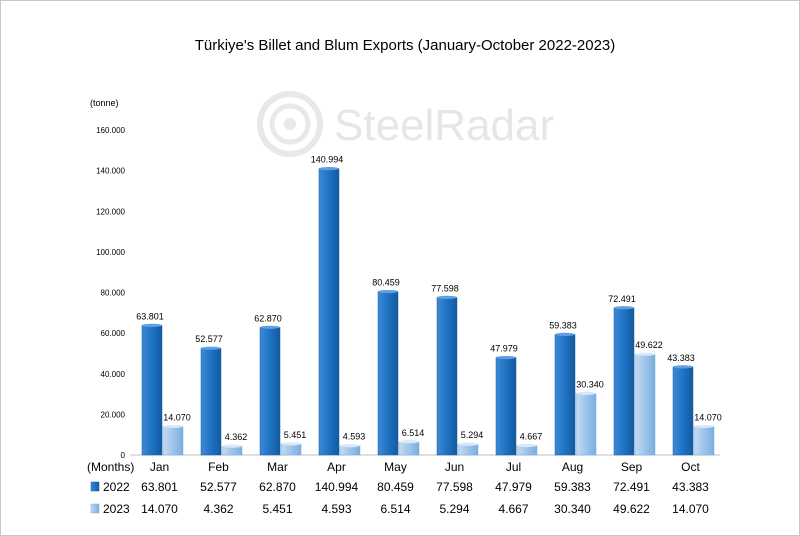 Image resolution: width=800 pixels, height=536 pixels. What do you see at coordinates (218, 467) in the screenshot?
I see `category-label-feb: Feb` at bounding box center [218, 467].